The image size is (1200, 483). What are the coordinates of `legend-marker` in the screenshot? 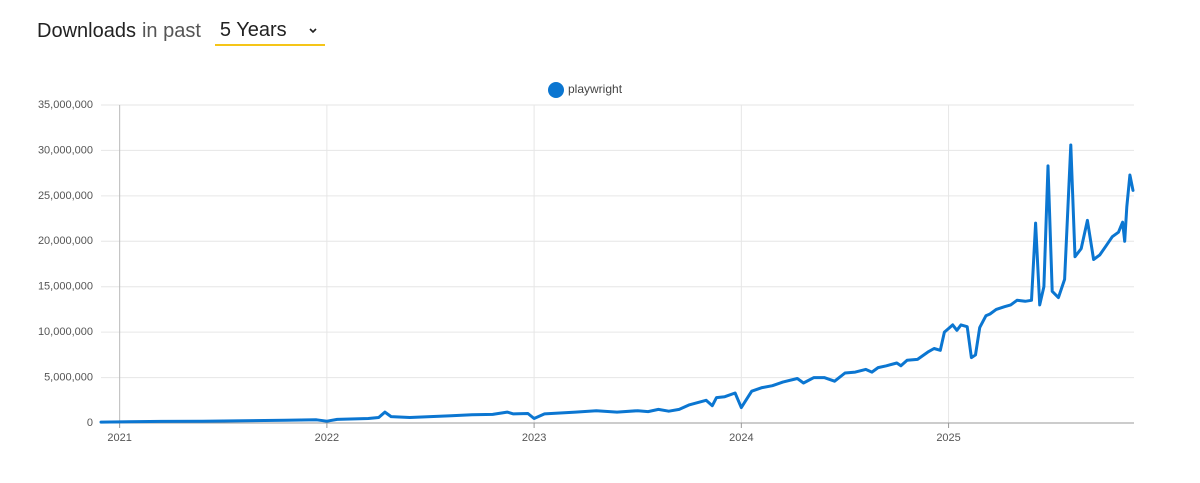 It's located at (556, 90).